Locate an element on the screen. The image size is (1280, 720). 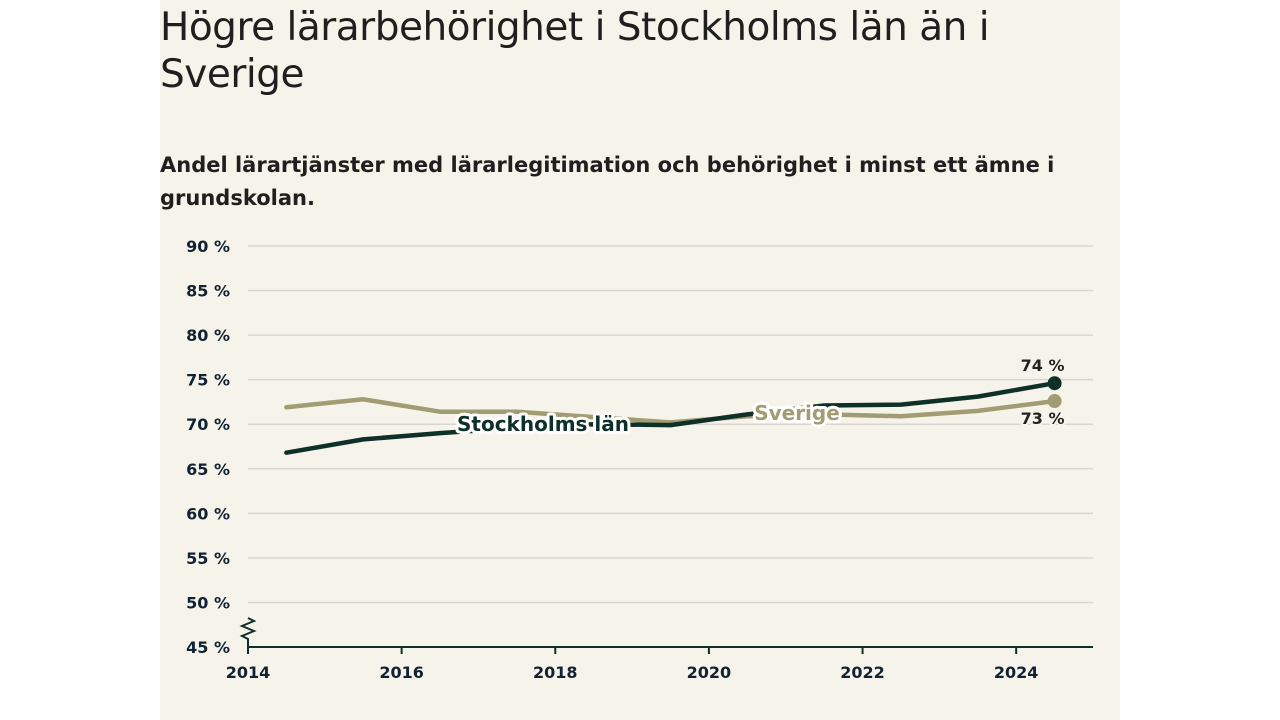
y-tick-label: 45 % is located at coordinates (208, 647).